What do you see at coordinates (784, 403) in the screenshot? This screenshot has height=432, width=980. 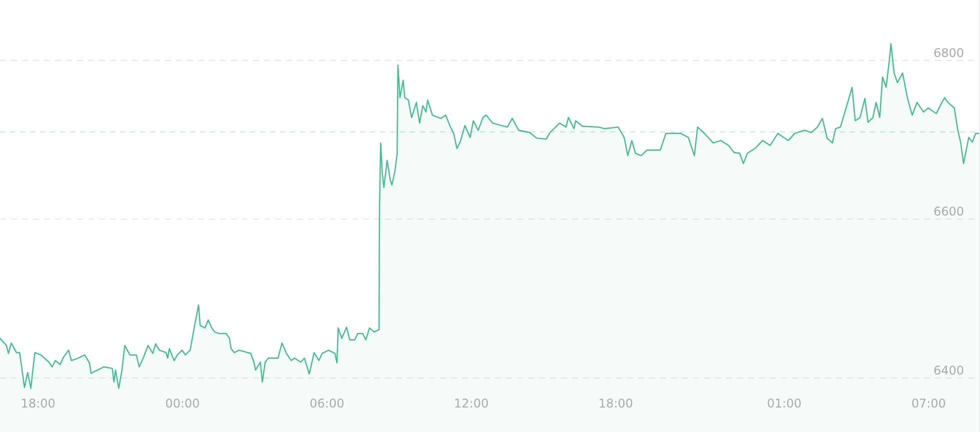 I see `x-tick-label: 01:00` at bounding box center [784, 403].